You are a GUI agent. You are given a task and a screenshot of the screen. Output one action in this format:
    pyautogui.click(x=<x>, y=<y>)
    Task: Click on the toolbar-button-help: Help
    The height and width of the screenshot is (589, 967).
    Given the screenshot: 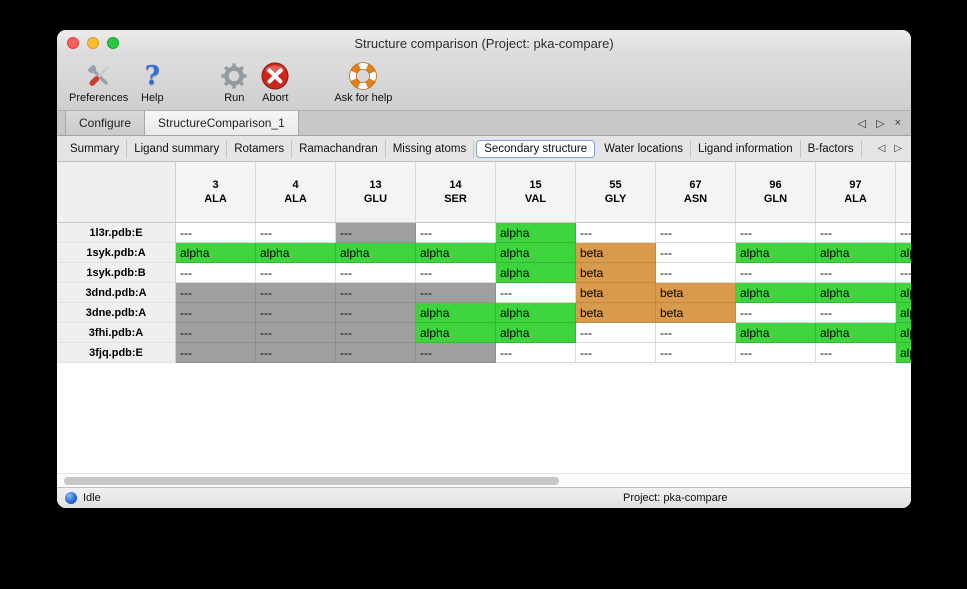 What is the action you would take?
    pyautogui.click(x=152, y=82)
    